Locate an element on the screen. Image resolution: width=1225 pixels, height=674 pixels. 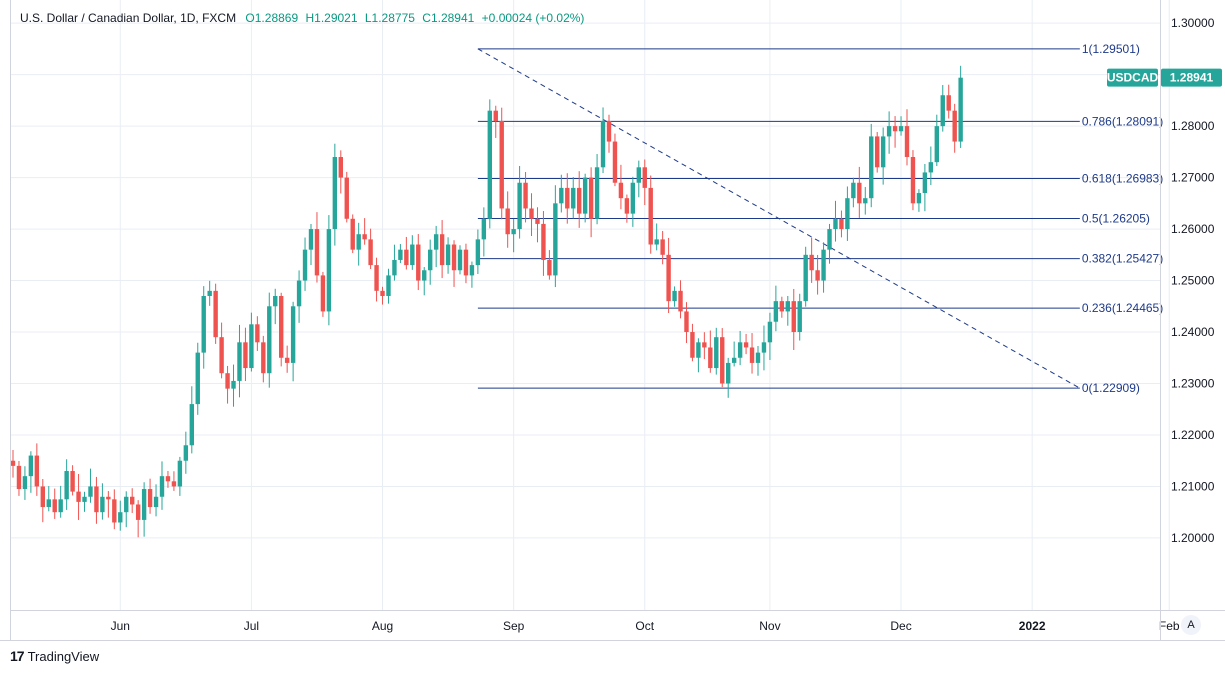
y-tick-label: 1.28000 is located at coordinates (1193, 126).